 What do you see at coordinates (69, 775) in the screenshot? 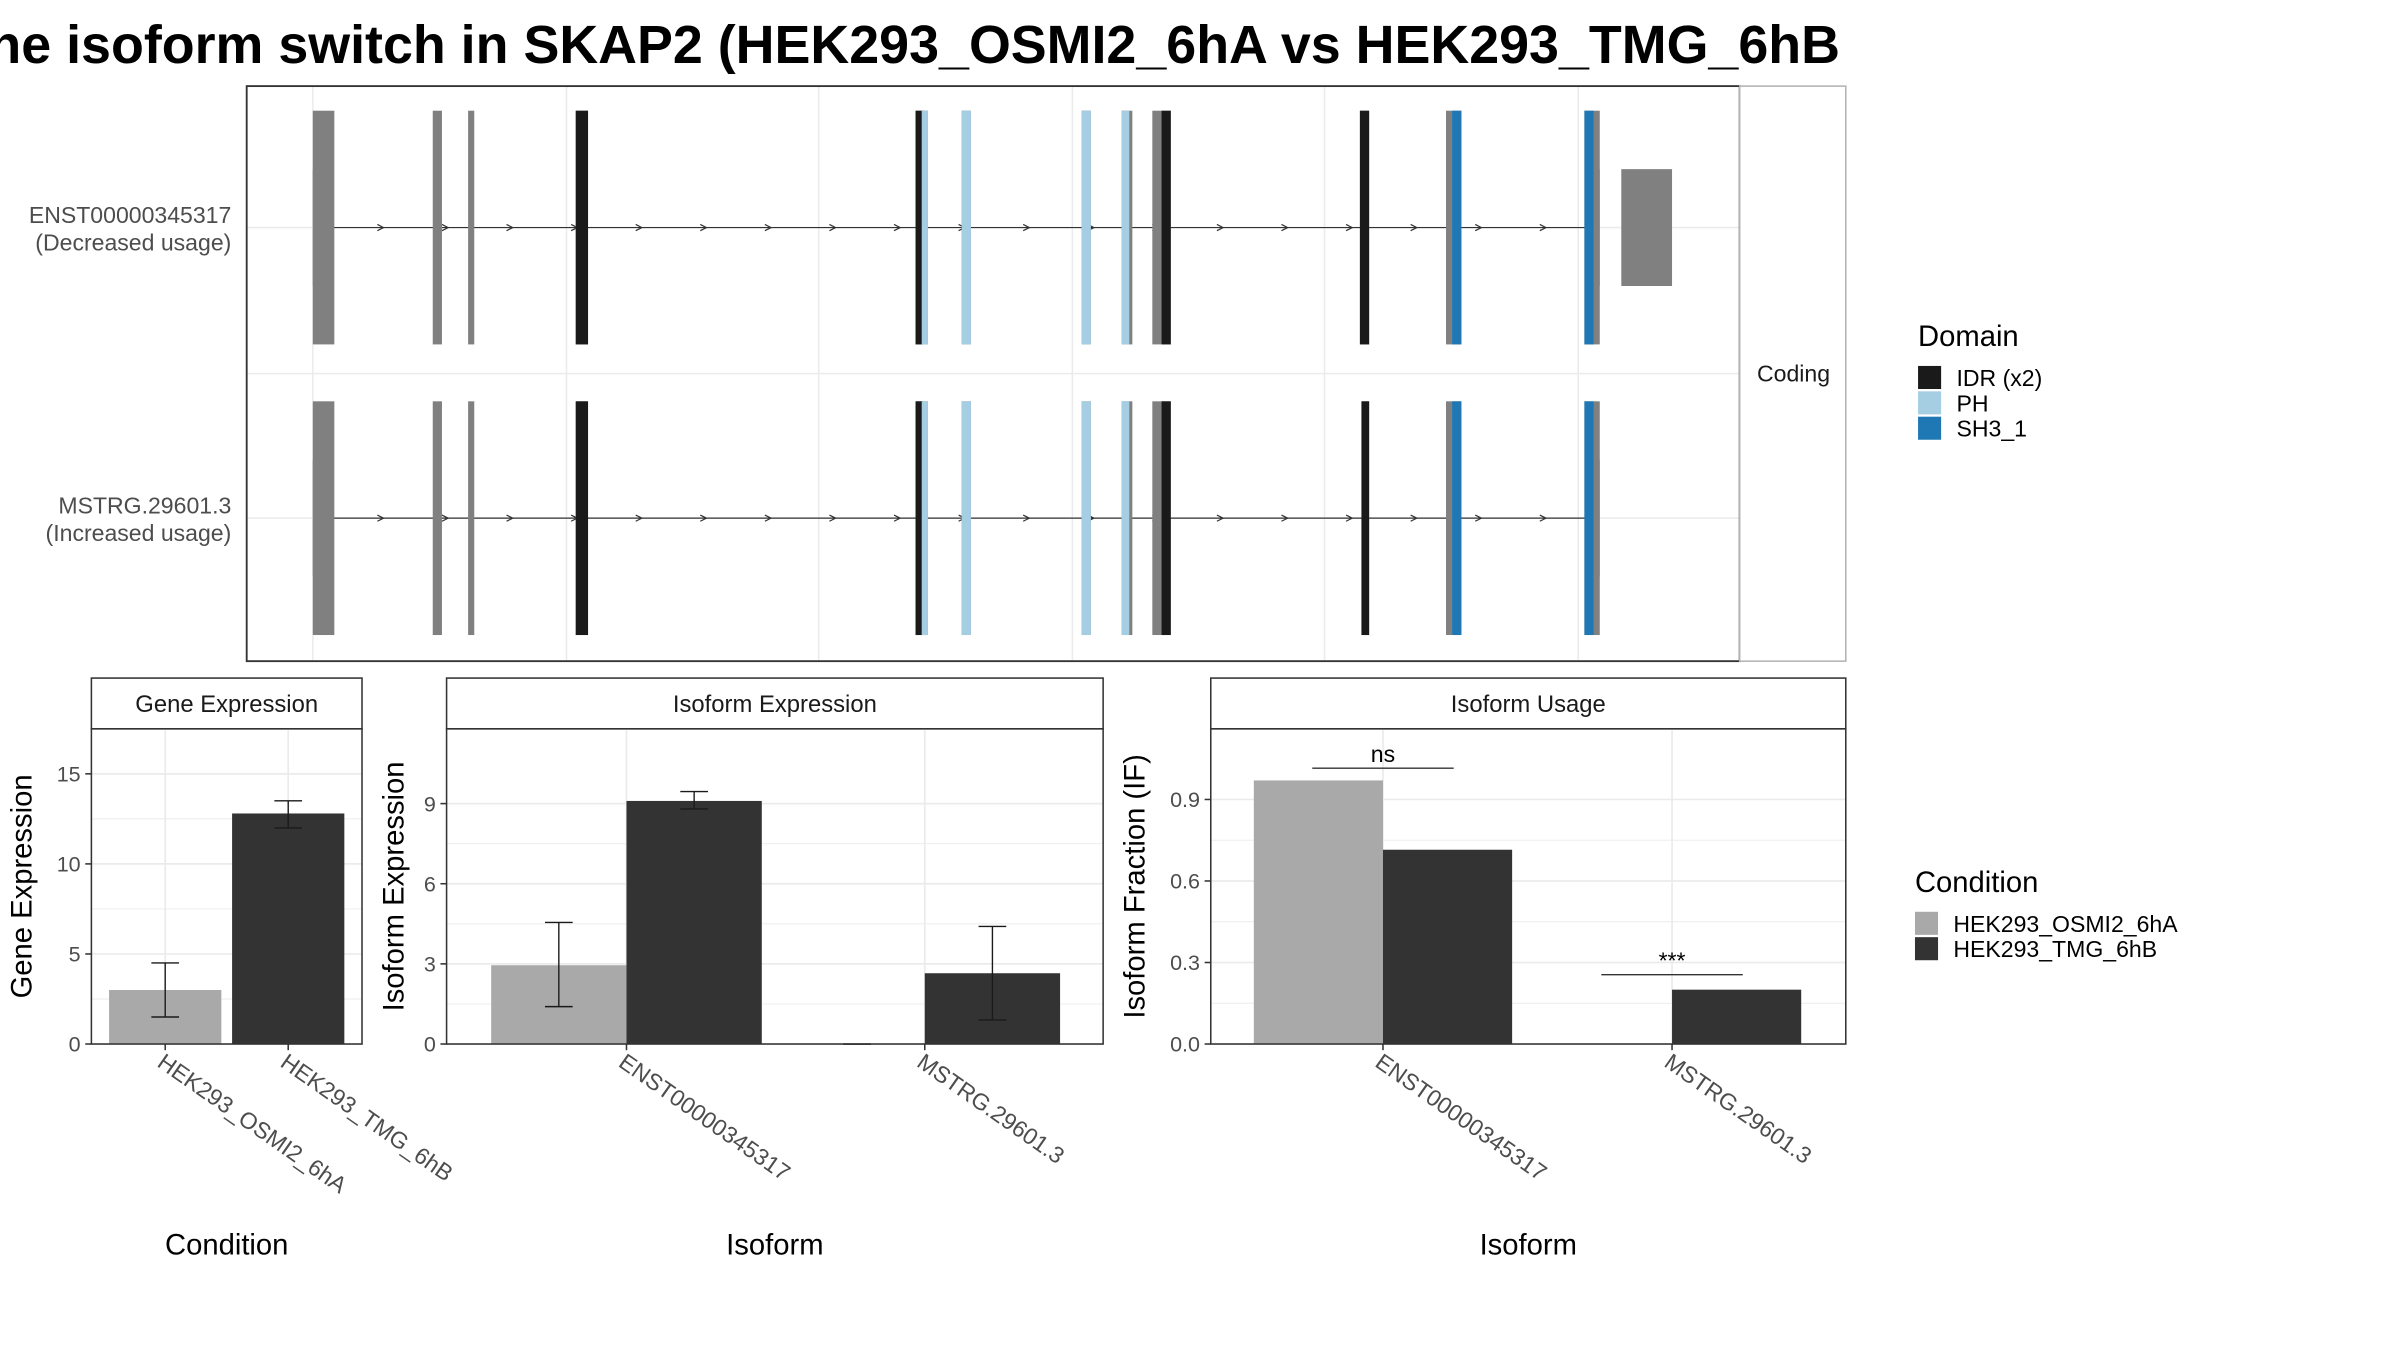
I see `y-tick-label: 15` at bounding box center [69, 775].